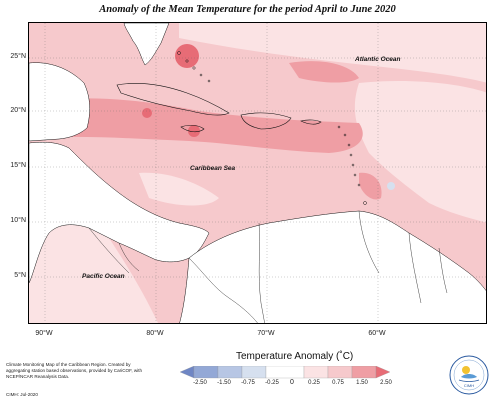 This screenshot has width=495, height=400. What do you see at coordinates (266, 121) in the screenshot?
I see `land-hispaniola` at bounding box center [266, 121].